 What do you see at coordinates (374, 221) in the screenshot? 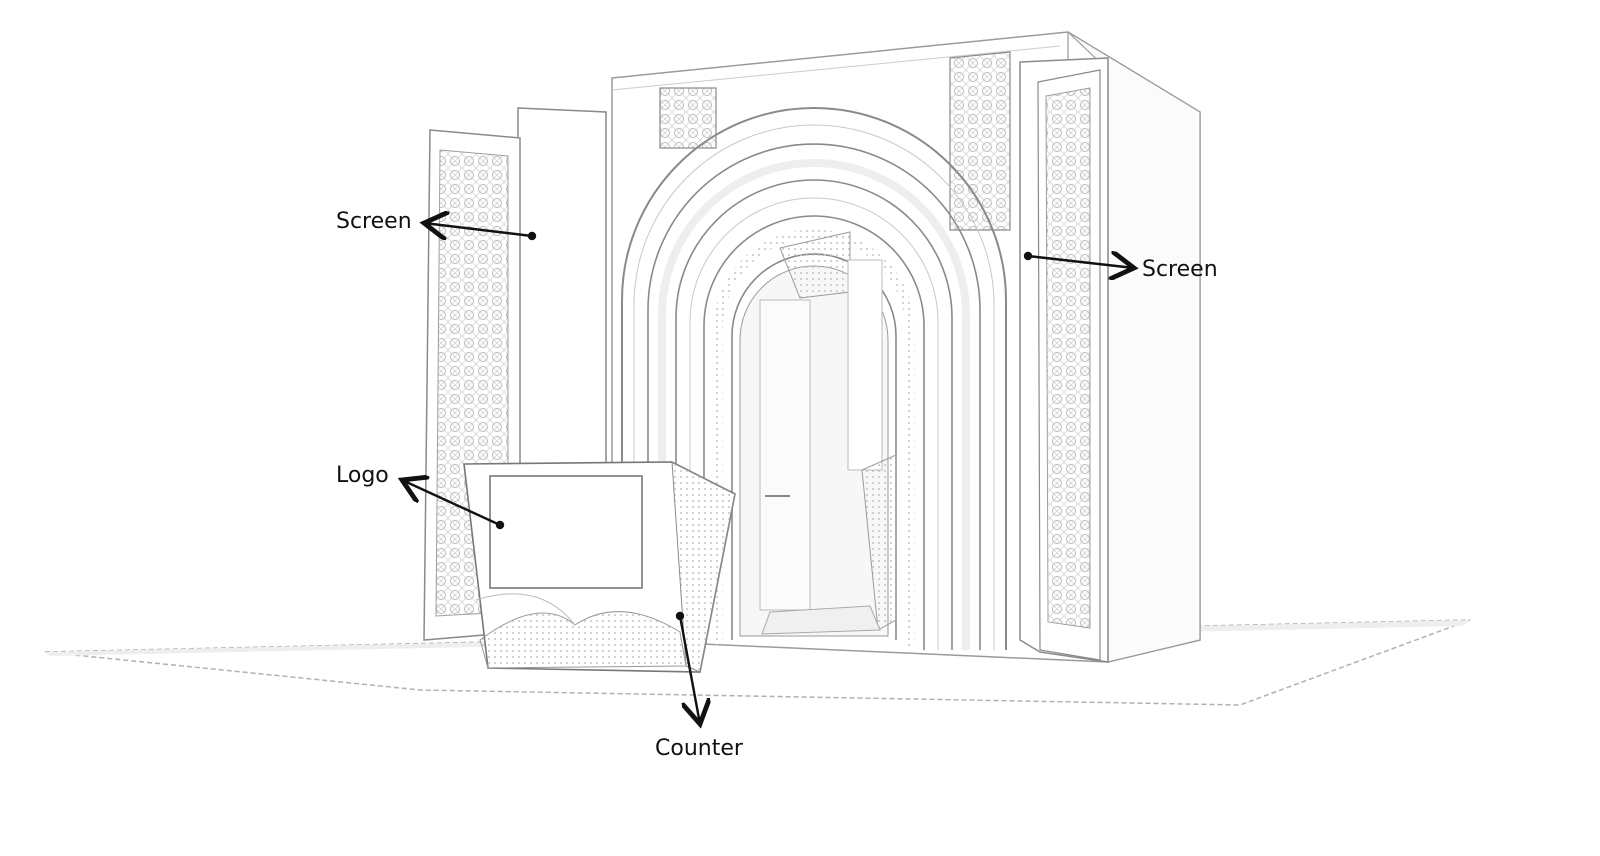
I see `screen-left-label: Screen` at bounding box center [374, 221].